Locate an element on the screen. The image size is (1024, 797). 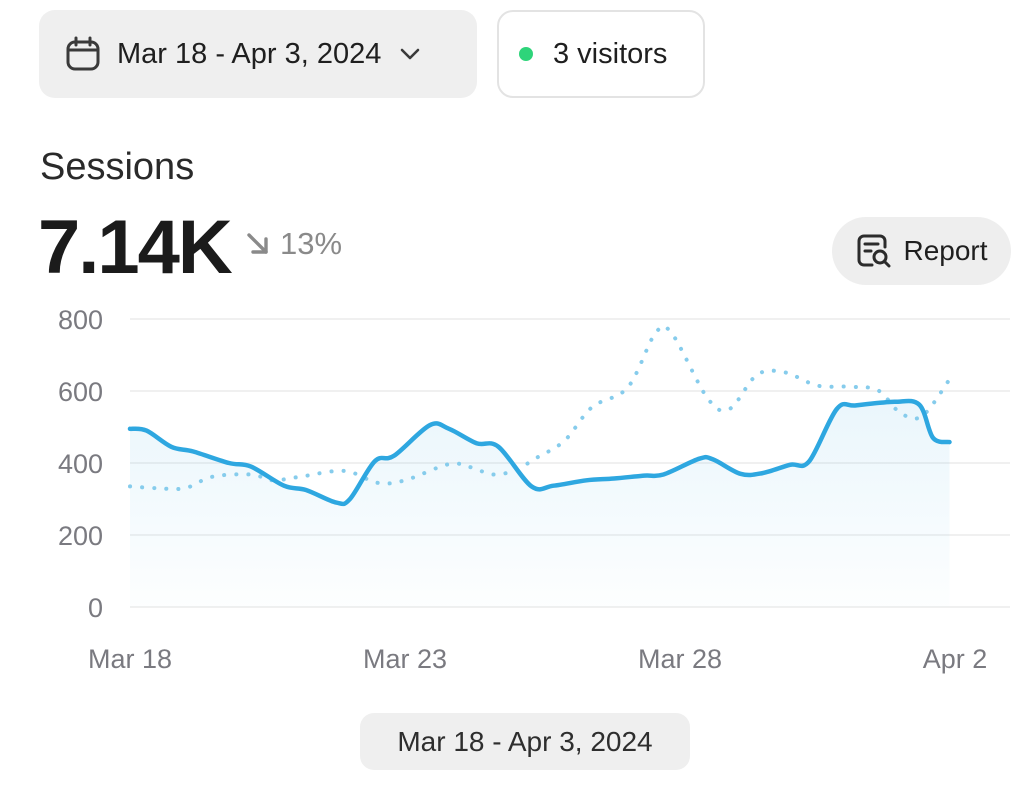
report-button: Report is located at coordinates (921, 251).